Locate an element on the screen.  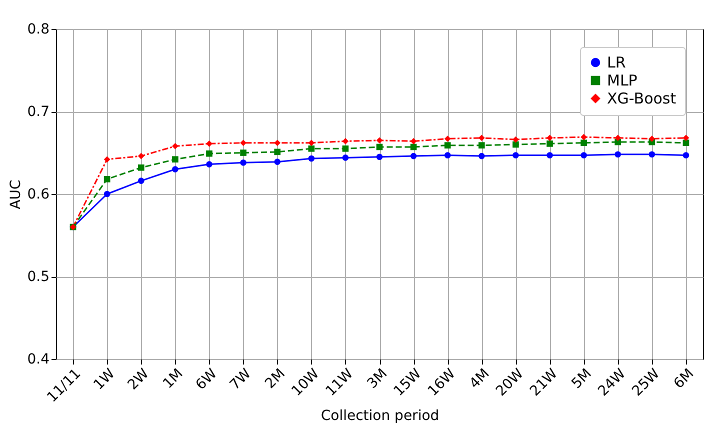
x-tick-label: 7W is located at coordinates (240, 380).